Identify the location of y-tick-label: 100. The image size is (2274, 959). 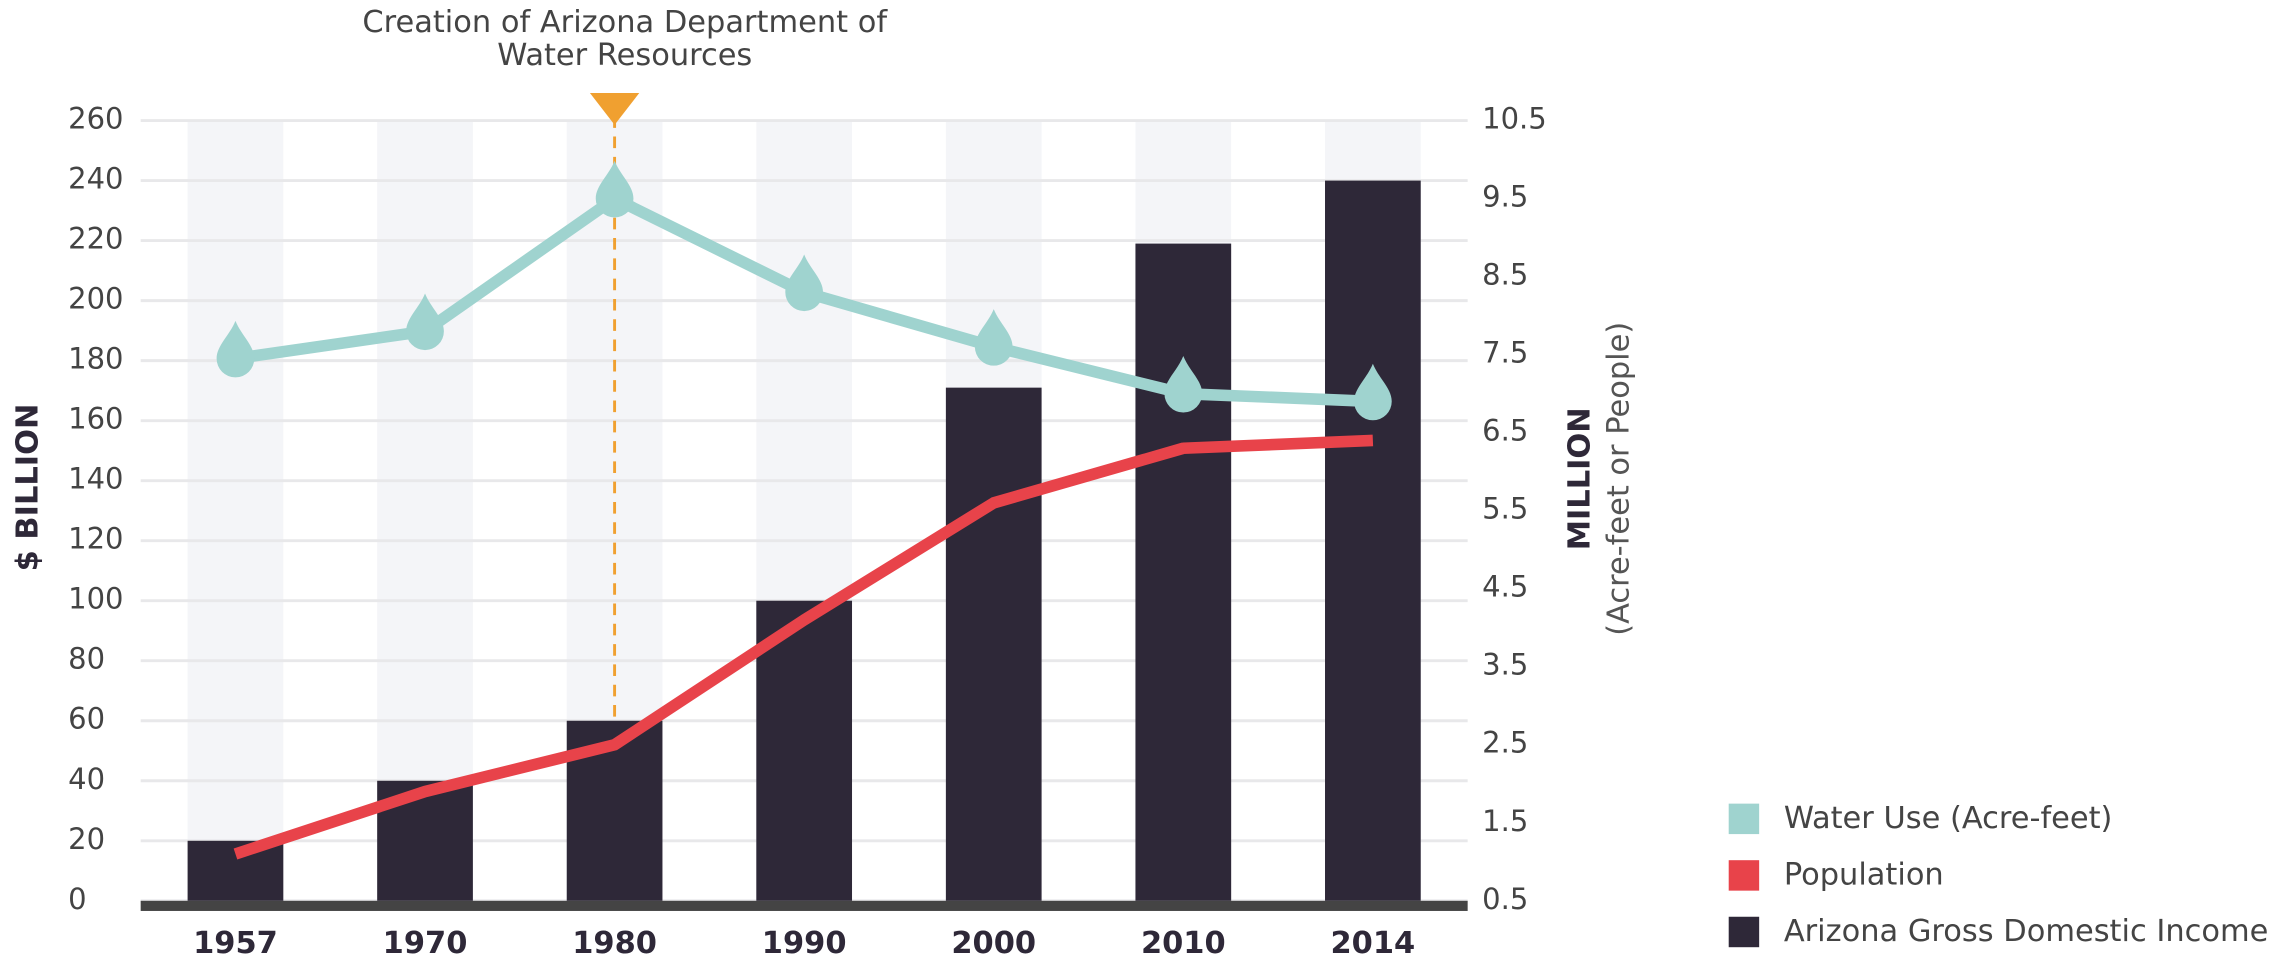
(95, 599).